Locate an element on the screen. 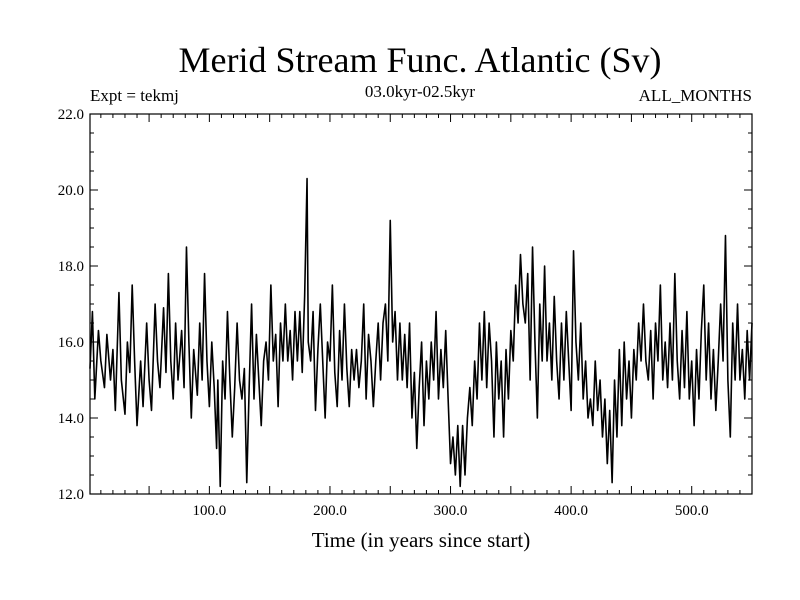 The height and width of the screenshot is (600, 800). y-tick-label: 18.0 is located at coordinates (71, 267).